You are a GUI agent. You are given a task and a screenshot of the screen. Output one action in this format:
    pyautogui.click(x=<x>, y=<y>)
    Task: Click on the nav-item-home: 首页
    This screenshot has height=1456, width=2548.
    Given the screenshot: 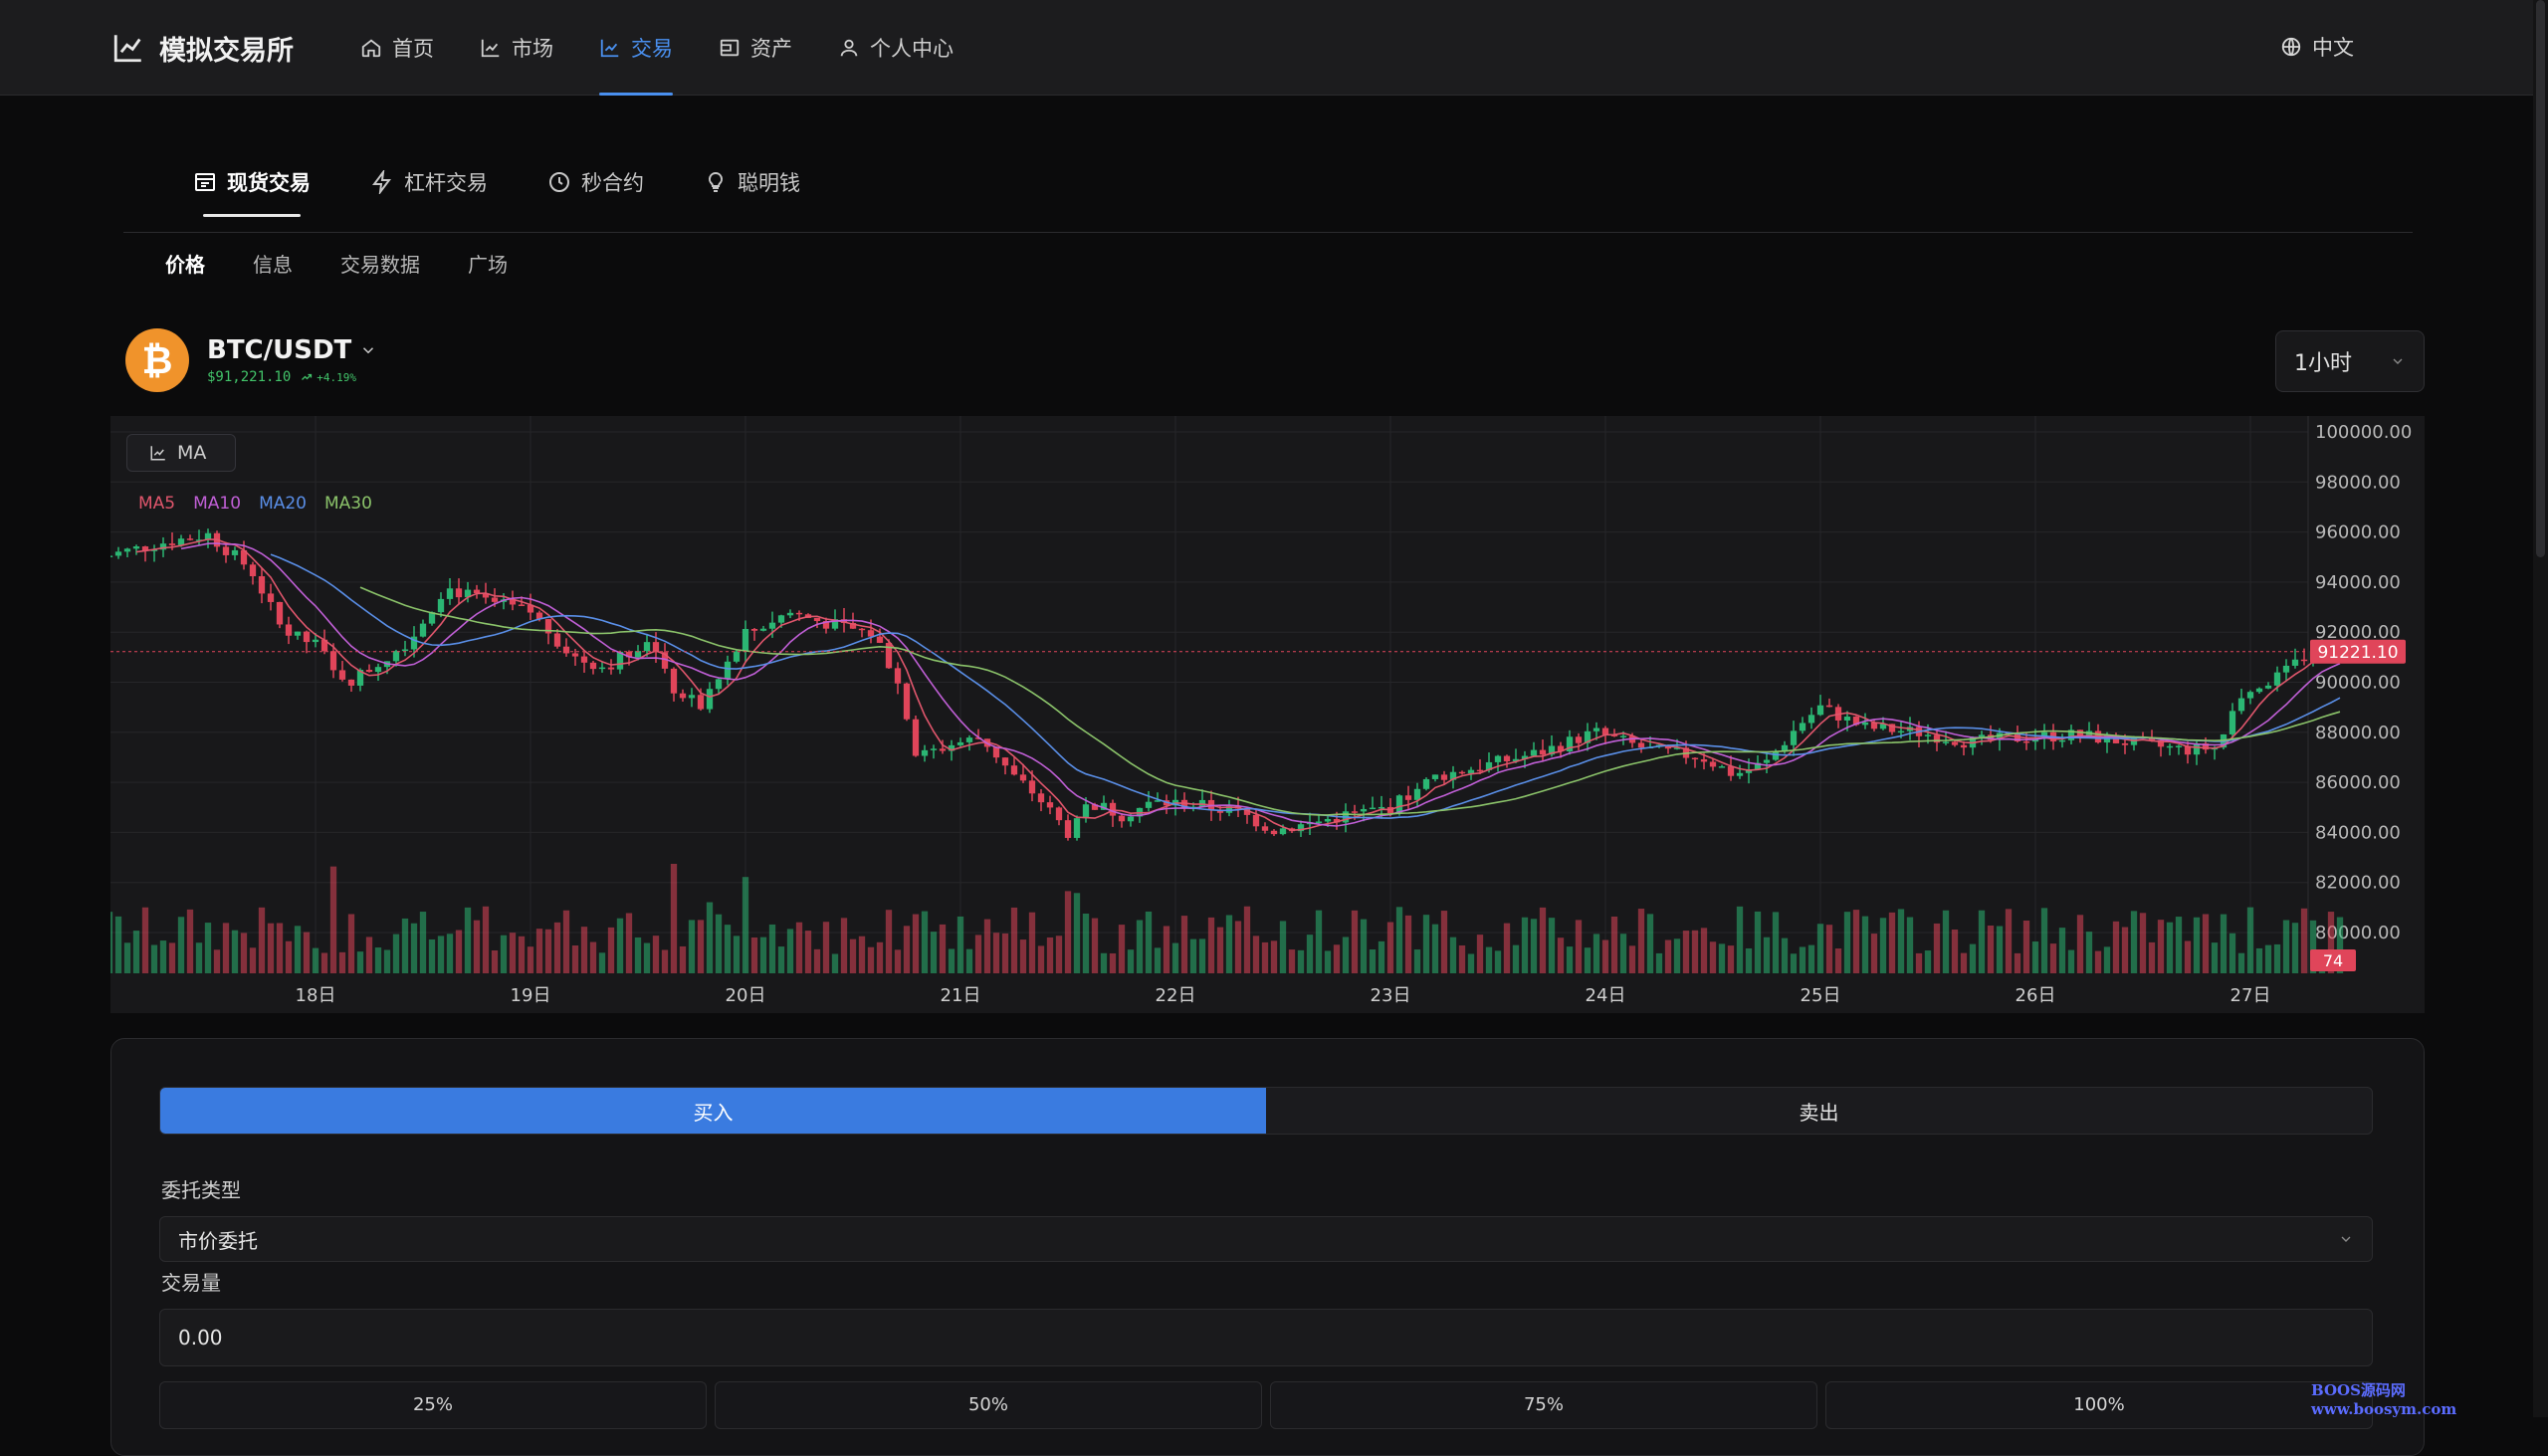 What is the action you would take?
    pyautogui.click(x=397, y=48)
    